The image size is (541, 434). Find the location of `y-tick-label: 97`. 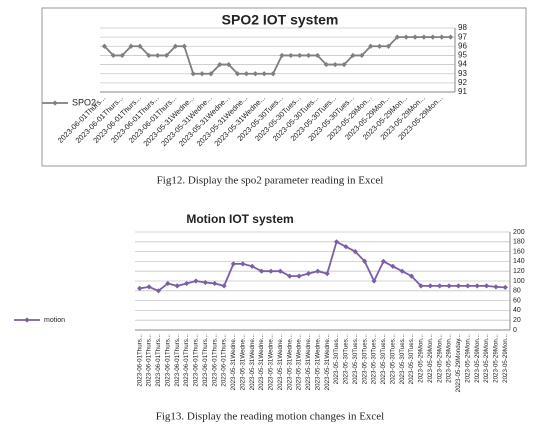

y-tick-label: 97 is located at coordinates (462, 36).